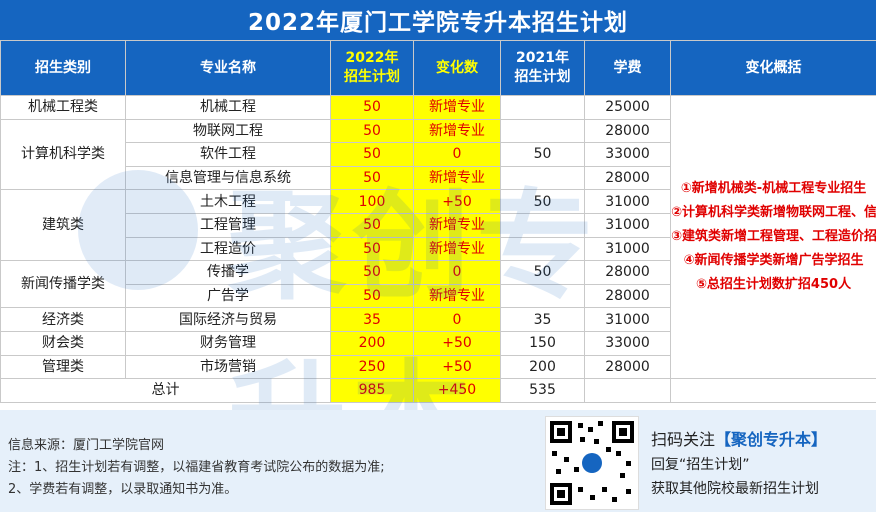 The image size is (876, 513). I want to click on major-cell: 物联网工程, so click(228, 131).